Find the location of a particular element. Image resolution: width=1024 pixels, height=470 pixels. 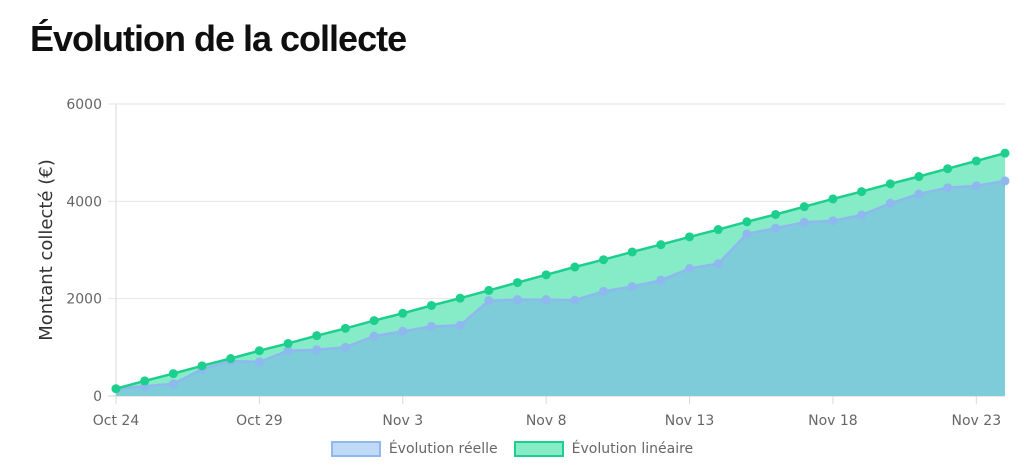

x-tick-label: Oct 24 is located at coordinates (116, 421).